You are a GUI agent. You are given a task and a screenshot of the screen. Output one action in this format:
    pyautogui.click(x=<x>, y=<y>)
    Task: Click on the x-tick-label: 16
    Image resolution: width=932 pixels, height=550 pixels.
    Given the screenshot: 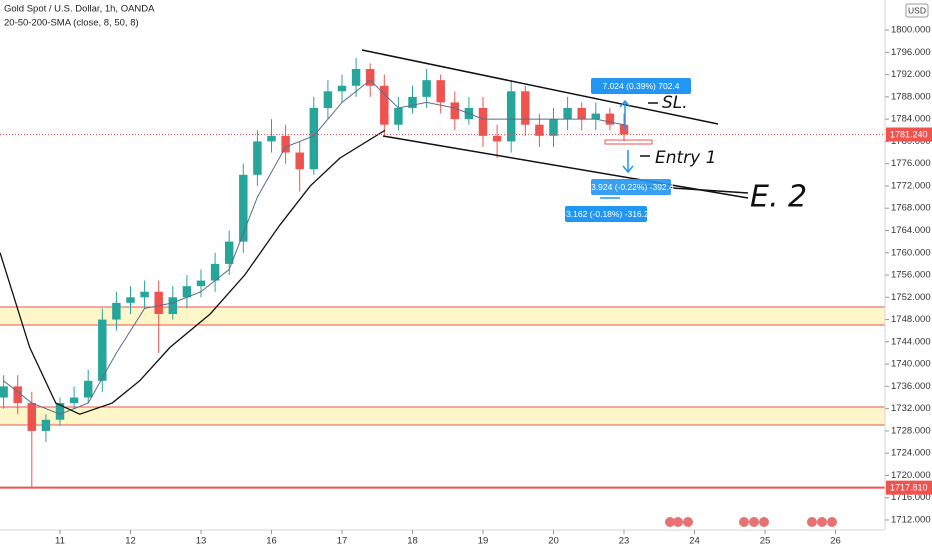 What is the action you would take?
    pyautogui.click(x=271, y=541)
    